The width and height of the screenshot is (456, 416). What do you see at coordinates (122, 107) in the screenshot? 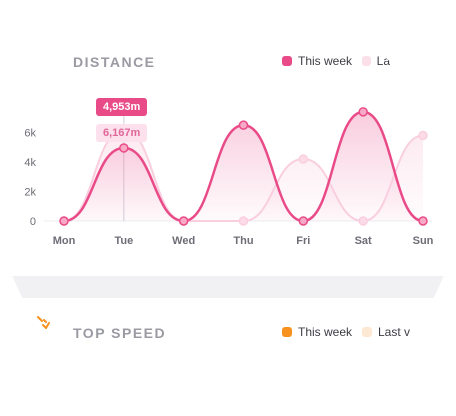
I see `tooltip-this-week: 4,953m` at bounding box center [122, 107].